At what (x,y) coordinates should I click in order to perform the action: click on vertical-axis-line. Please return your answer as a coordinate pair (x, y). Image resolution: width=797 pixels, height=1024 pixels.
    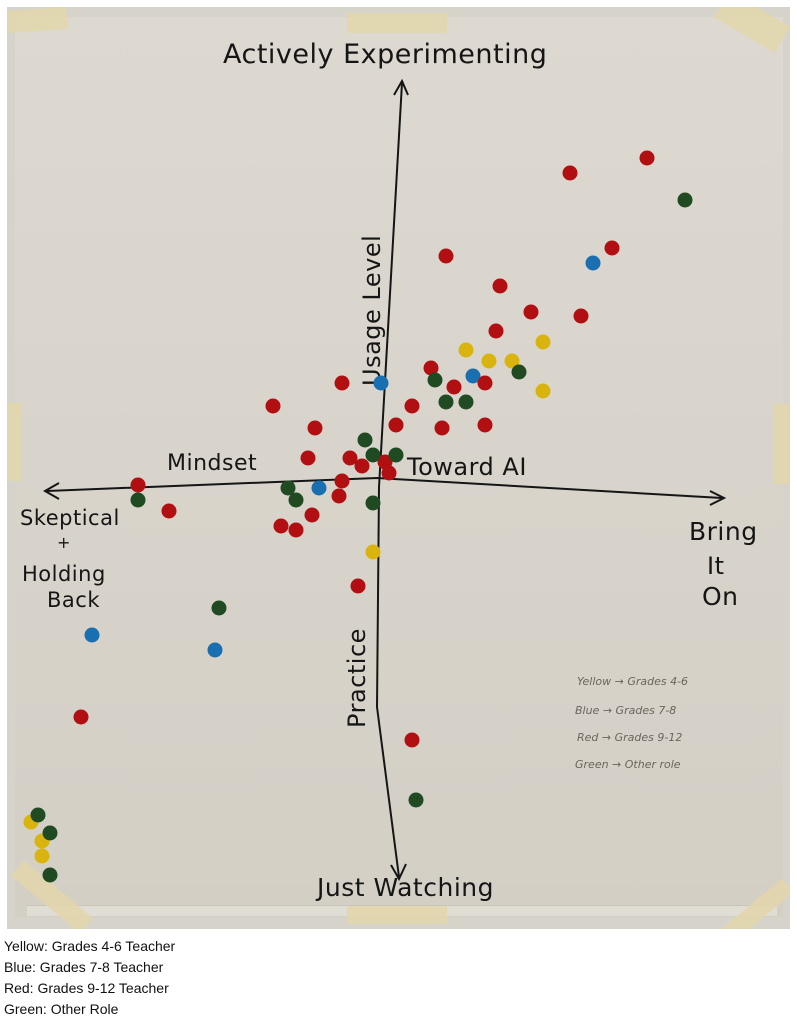
    Looking at the image, I should click on (389, 480).